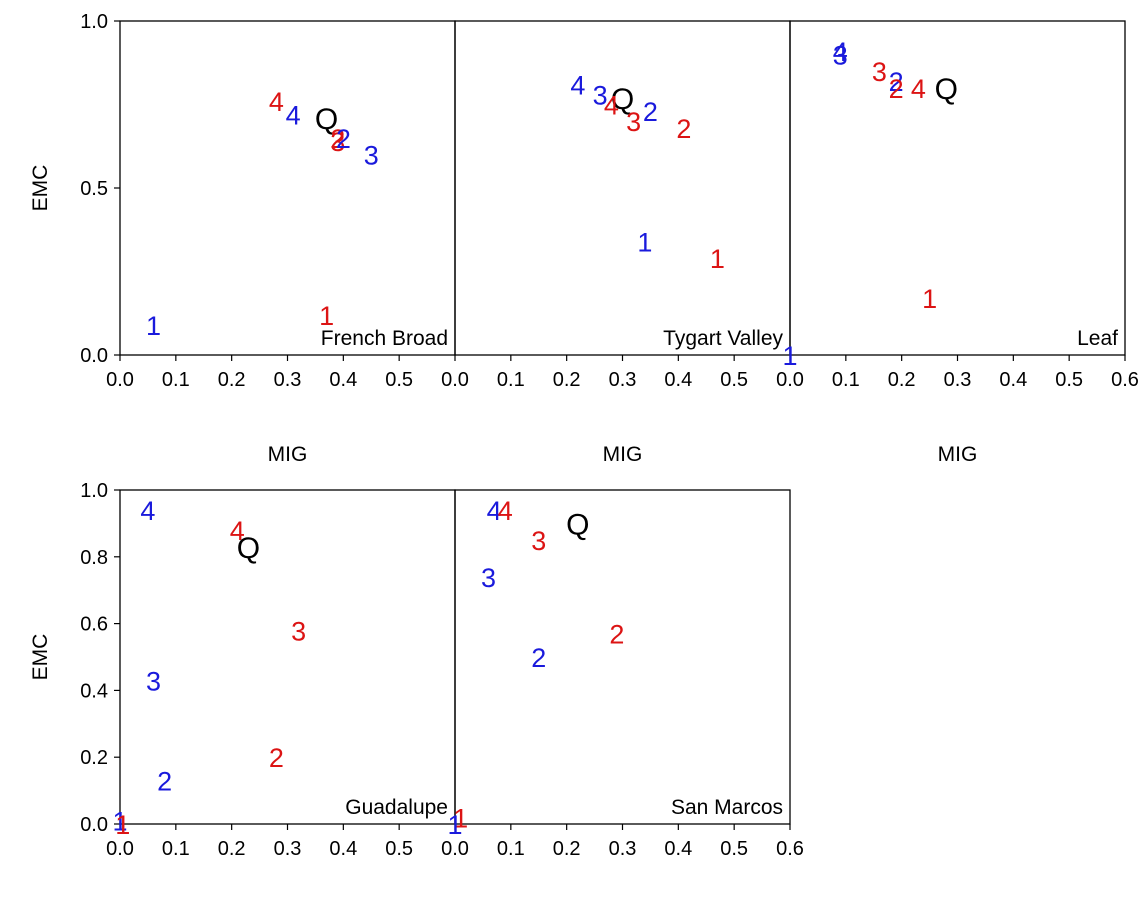 This screenshot has width=1143, height=914. Describe the element at coordinates (94, 625) in the screenshot. I see `y-tick-label: 0.6` at that location.